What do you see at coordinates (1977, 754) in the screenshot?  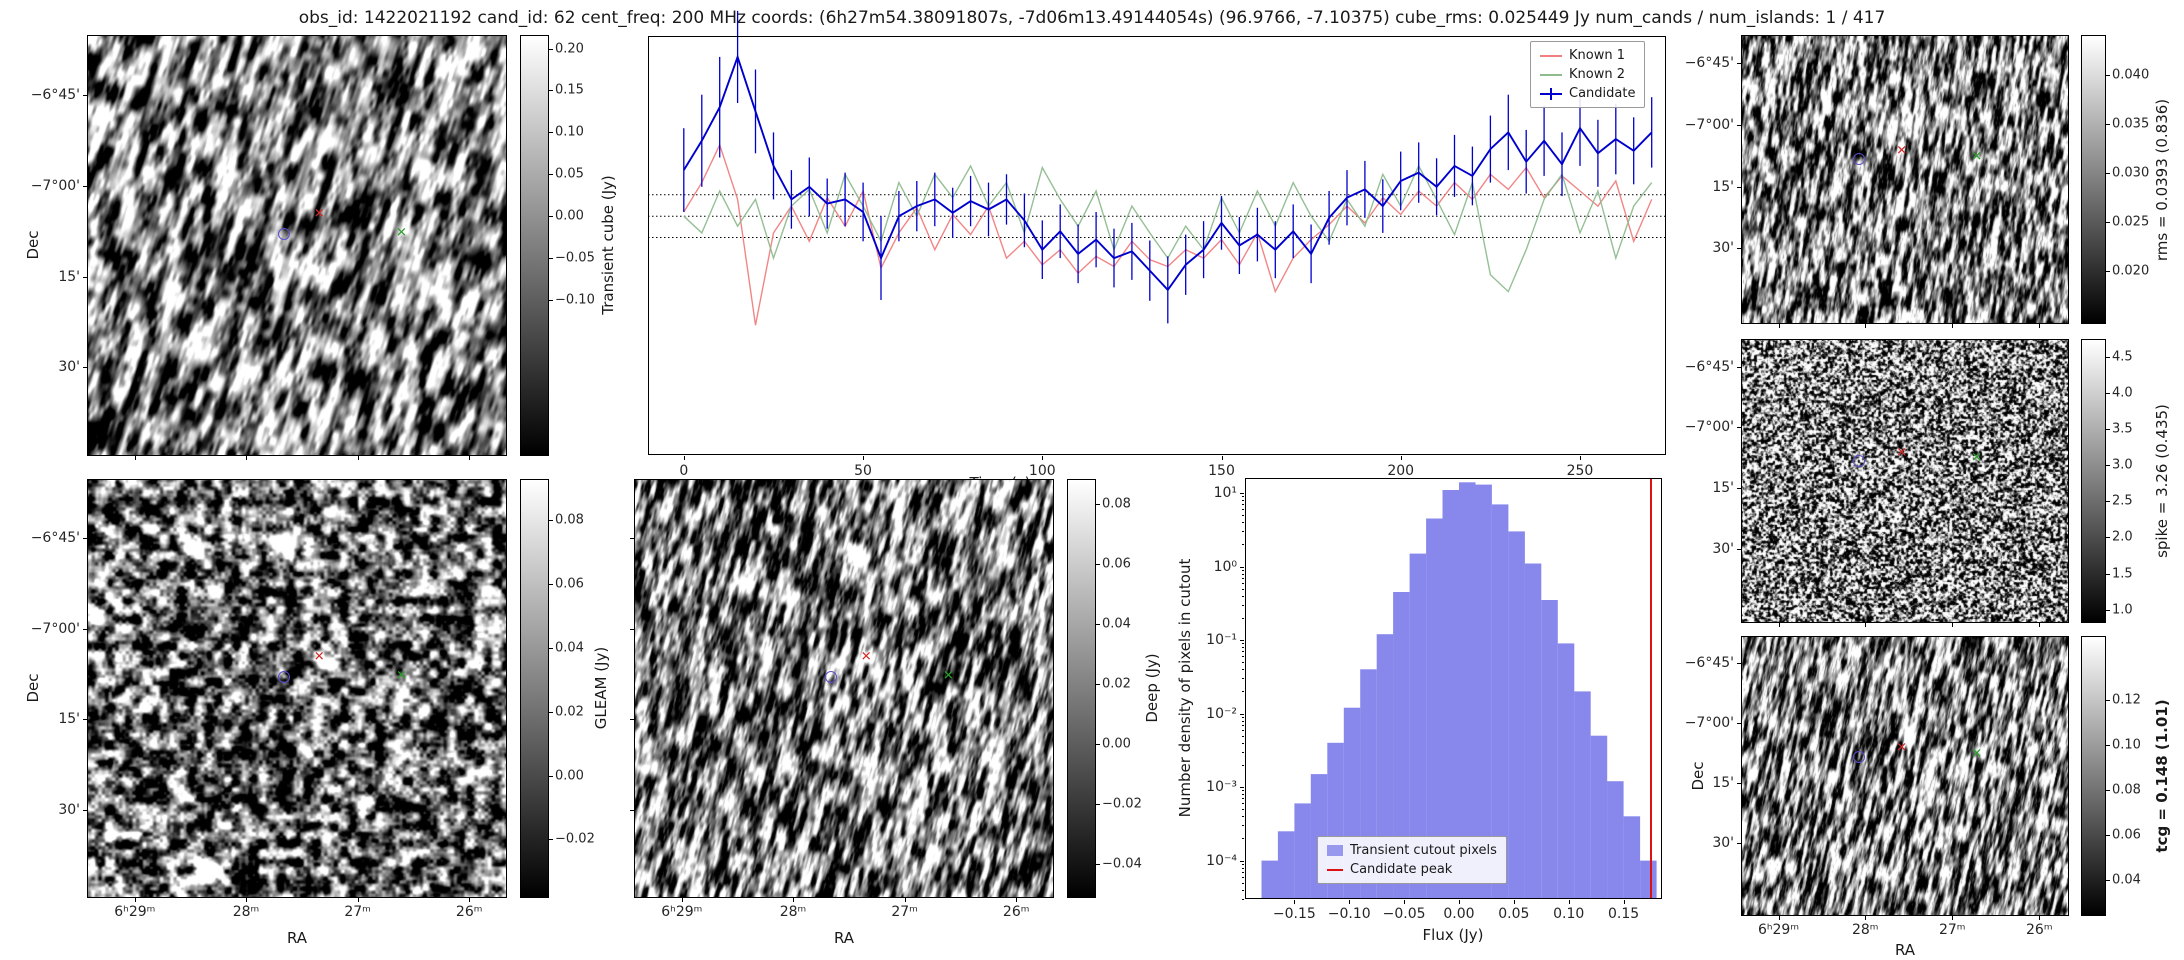 I see `tcg-known2-marker: ✕` at bounding box center [1977, 754].